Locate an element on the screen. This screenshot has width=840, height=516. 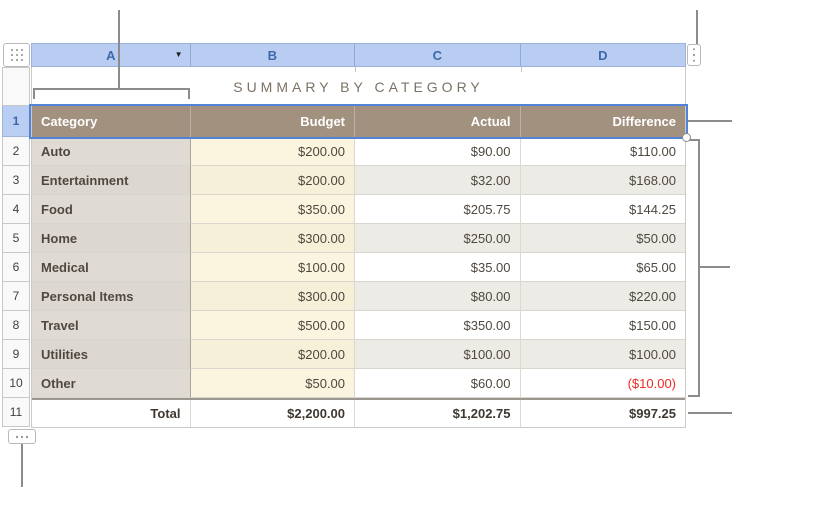
cell-difference: $110.00 is located at coordinates (603, 151).